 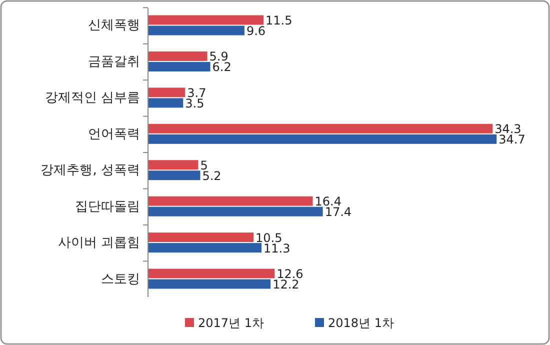 What do you see at coordinates (114, 134) in the screenshot?
I see `y-tick-label: 언어폭력` at bounding box center [114, 134].